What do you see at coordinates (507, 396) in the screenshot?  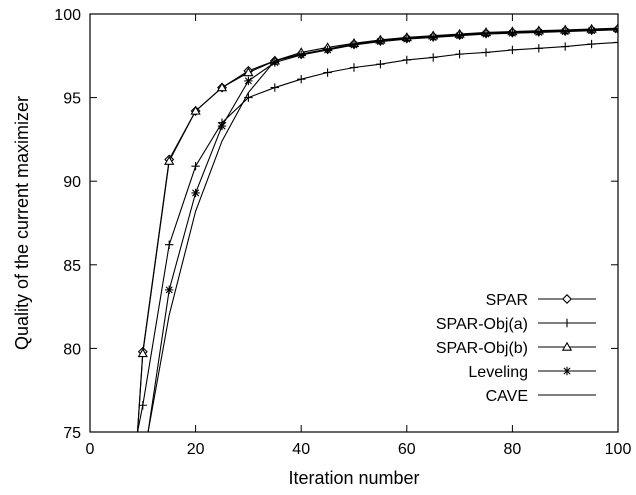 I see `legend-label: CAVE` at bounding box center [507, 396].